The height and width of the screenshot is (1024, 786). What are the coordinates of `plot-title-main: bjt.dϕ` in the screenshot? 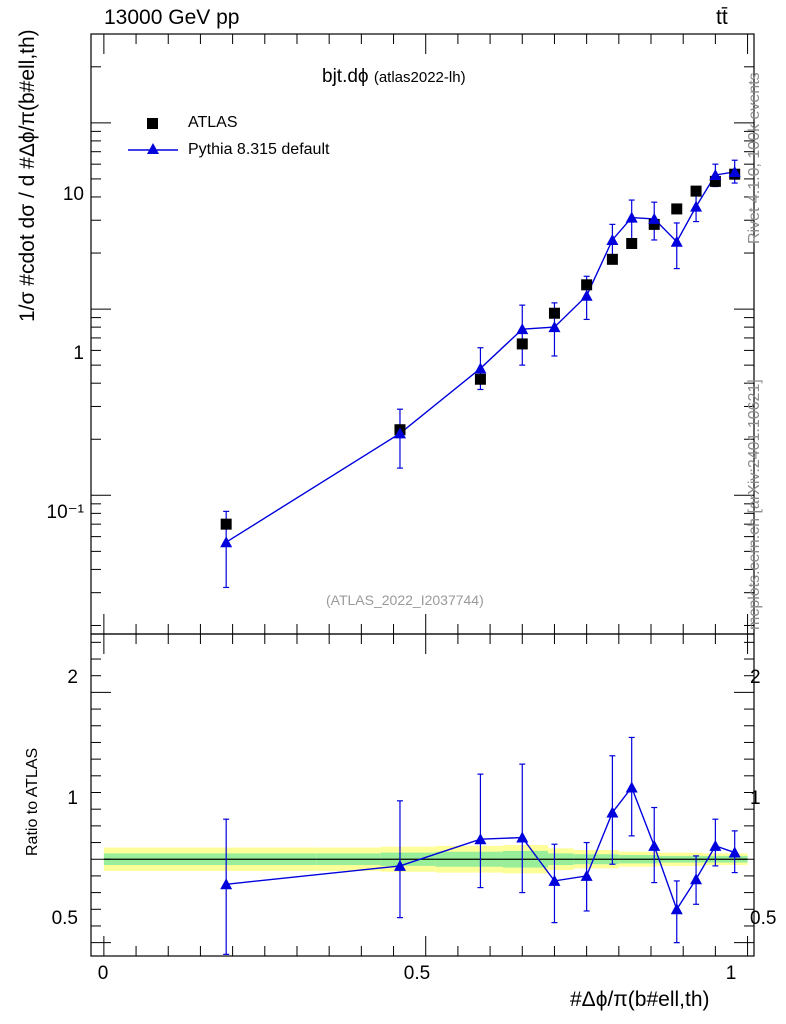 It's located at (345, 76).